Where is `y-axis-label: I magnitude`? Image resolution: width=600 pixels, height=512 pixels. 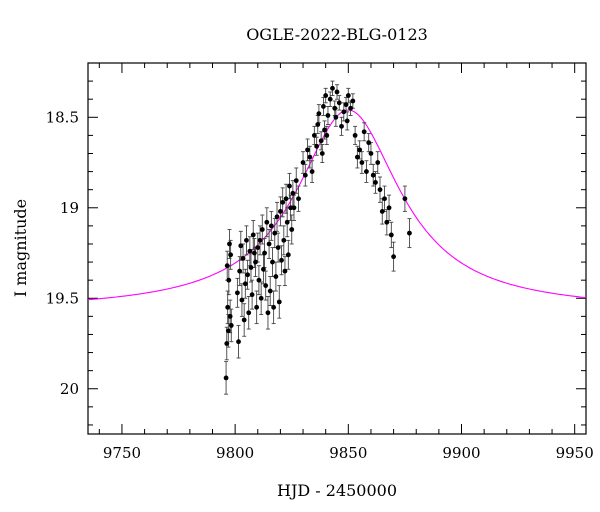
y-axis-label: I magnitude is located at coordinates (20, 248).